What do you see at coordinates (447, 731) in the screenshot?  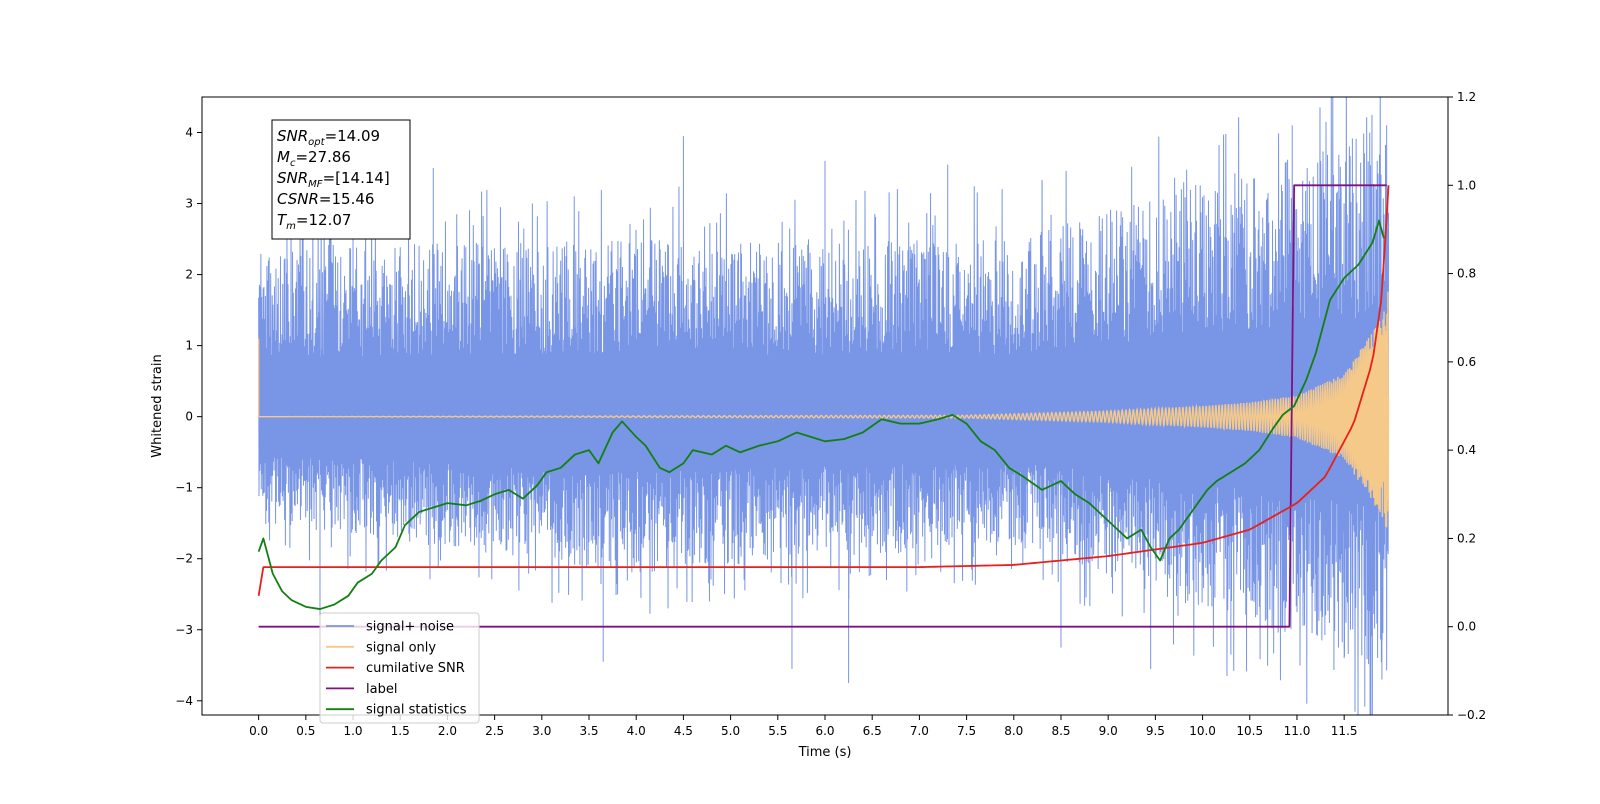 I see `x-tick-label: 2.0` at bounding box center [447, 731].